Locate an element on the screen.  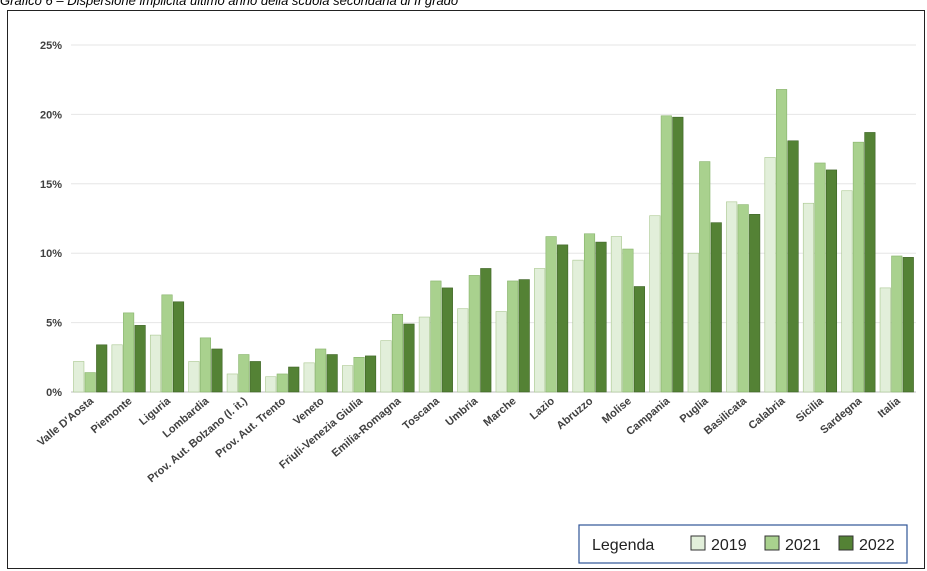
x-category-label: Campania is located at coordinates (648, 417).